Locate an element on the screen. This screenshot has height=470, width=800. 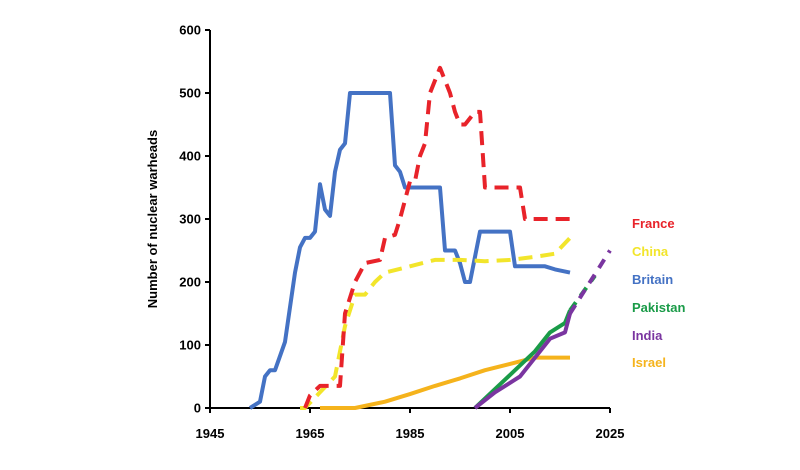
legend-item-britain: Britain is located at coordinates (652, 279).